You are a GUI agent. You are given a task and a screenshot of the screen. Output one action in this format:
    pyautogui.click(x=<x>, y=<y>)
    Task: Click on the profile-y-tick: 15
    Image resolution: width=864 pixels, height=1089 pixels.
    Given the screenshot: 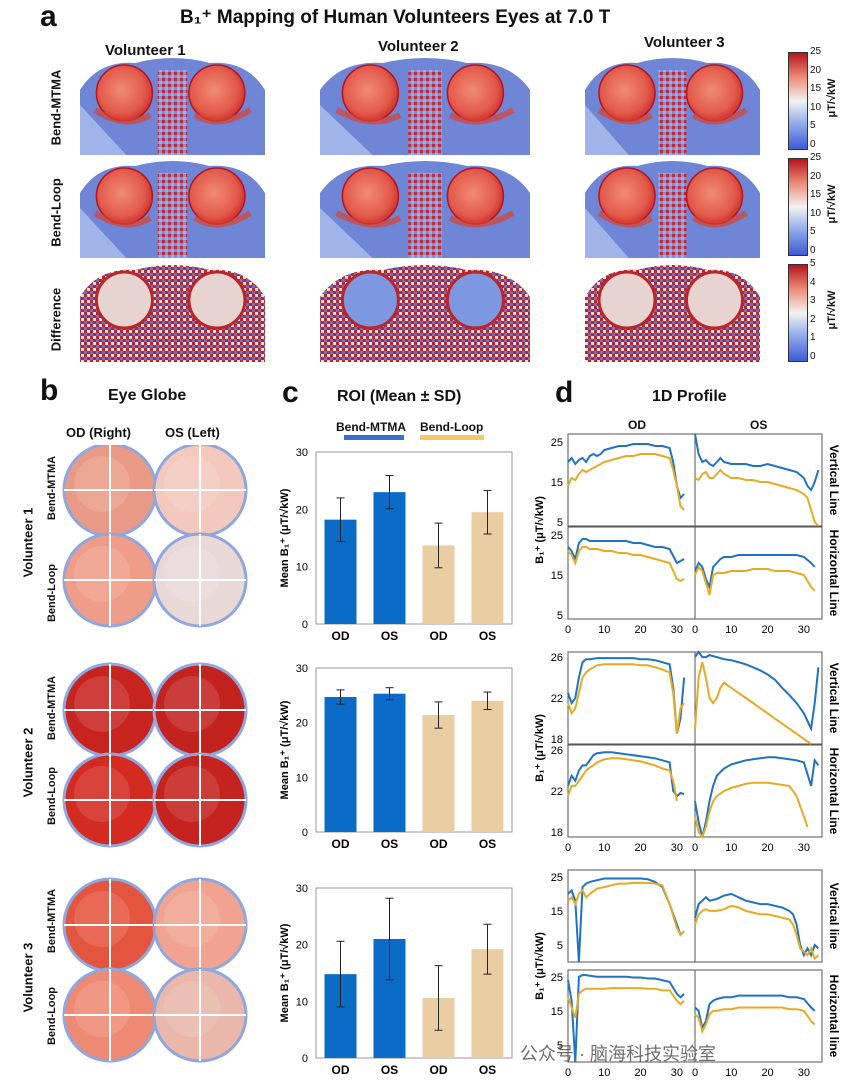 What is the action you would take?
    pyautogui.click(x=557, y=483)
    